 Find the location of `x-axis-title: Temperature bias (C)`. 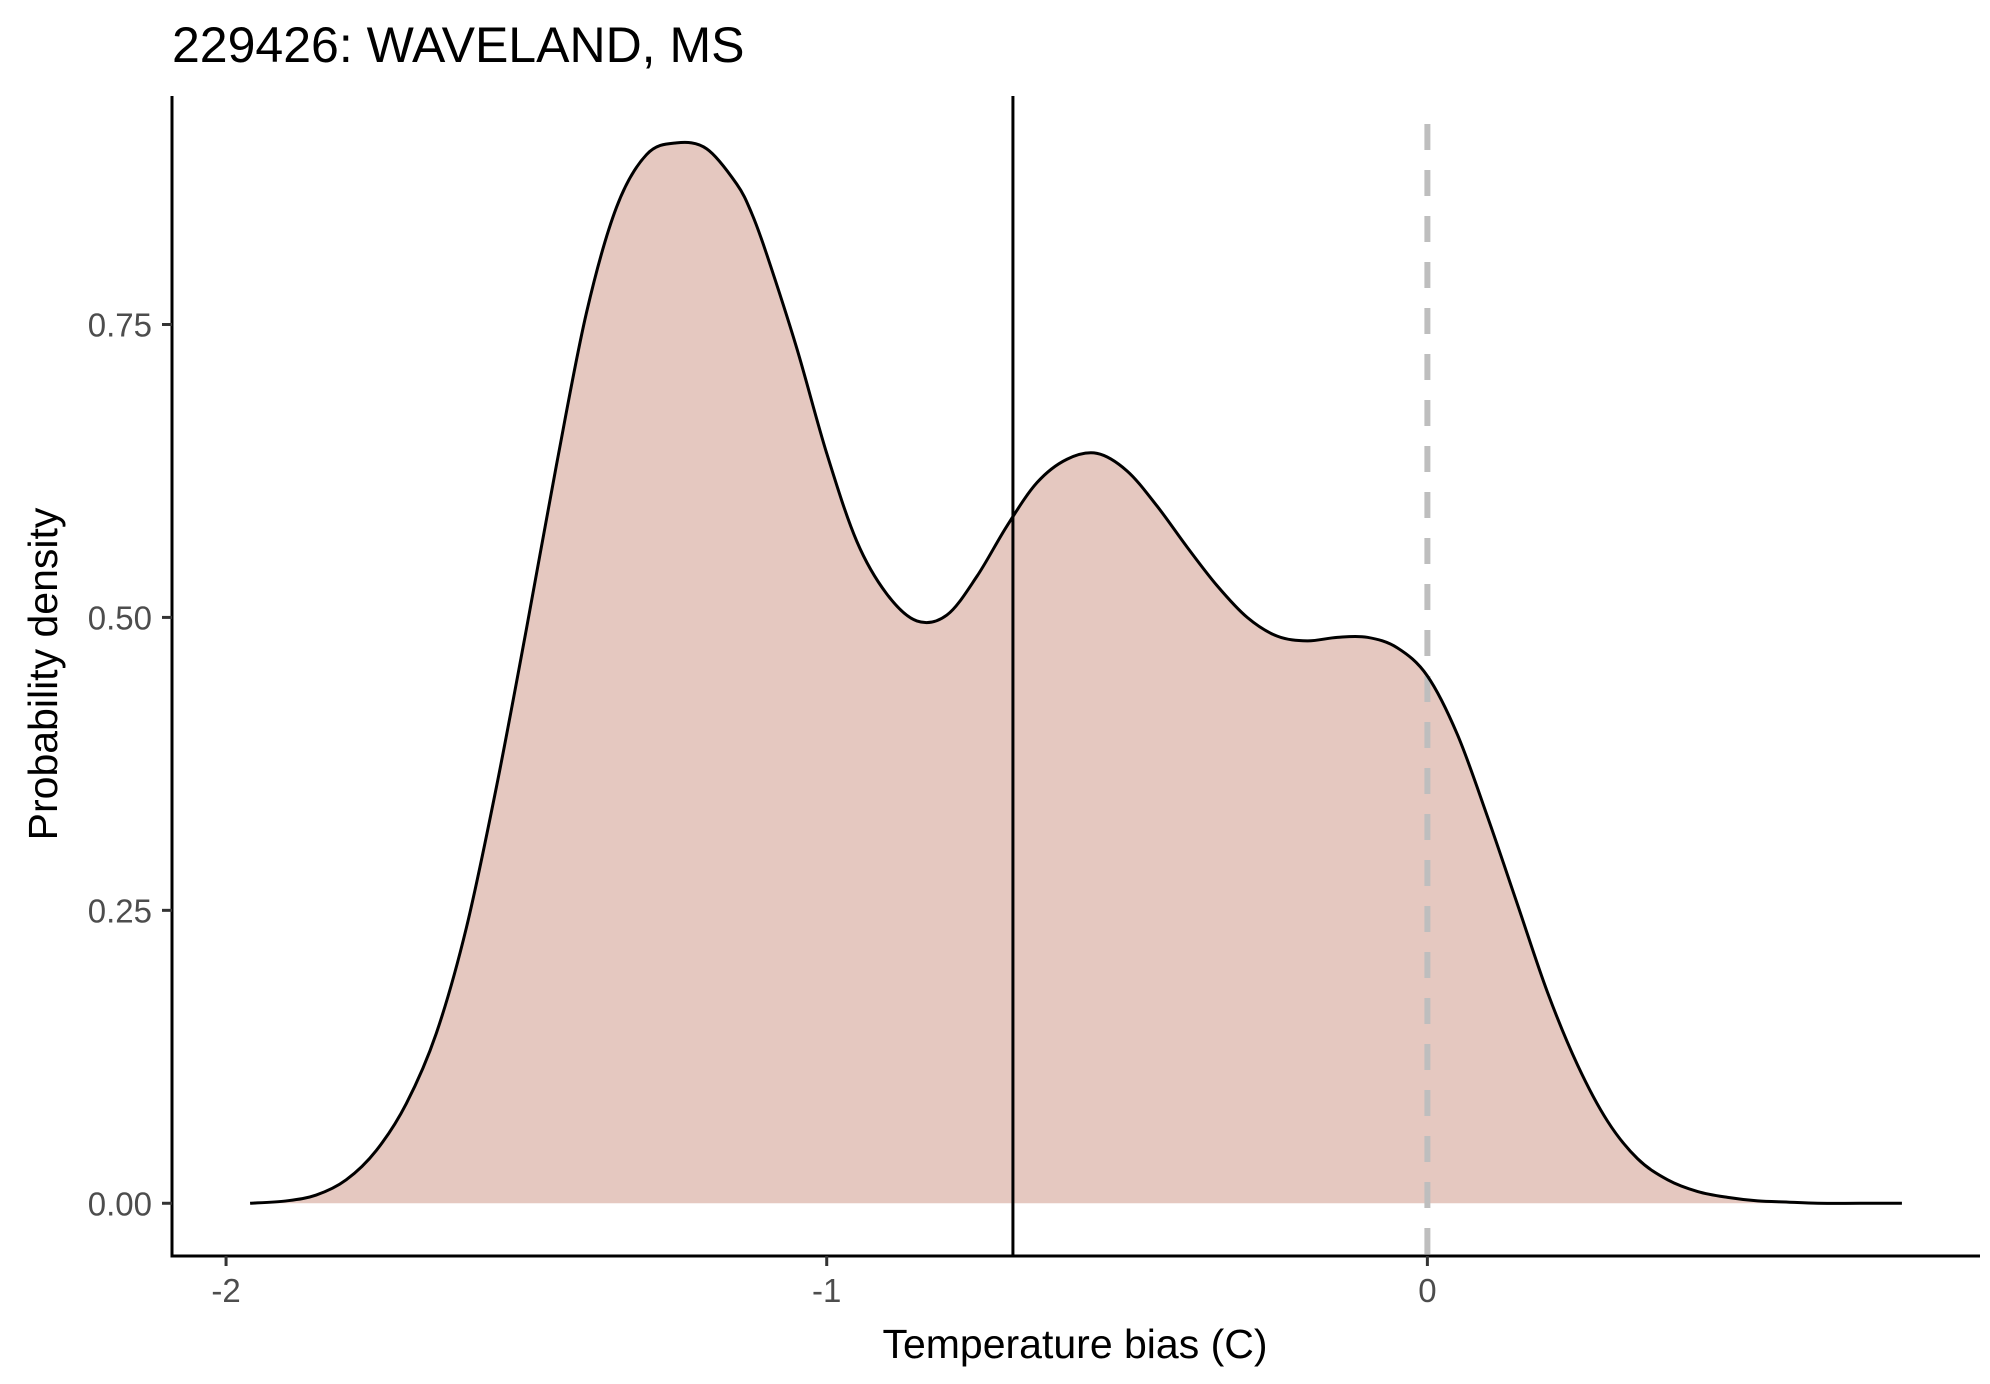

x-axis-title: Temperature bias (C) is located at coordinates (1074, 1344).